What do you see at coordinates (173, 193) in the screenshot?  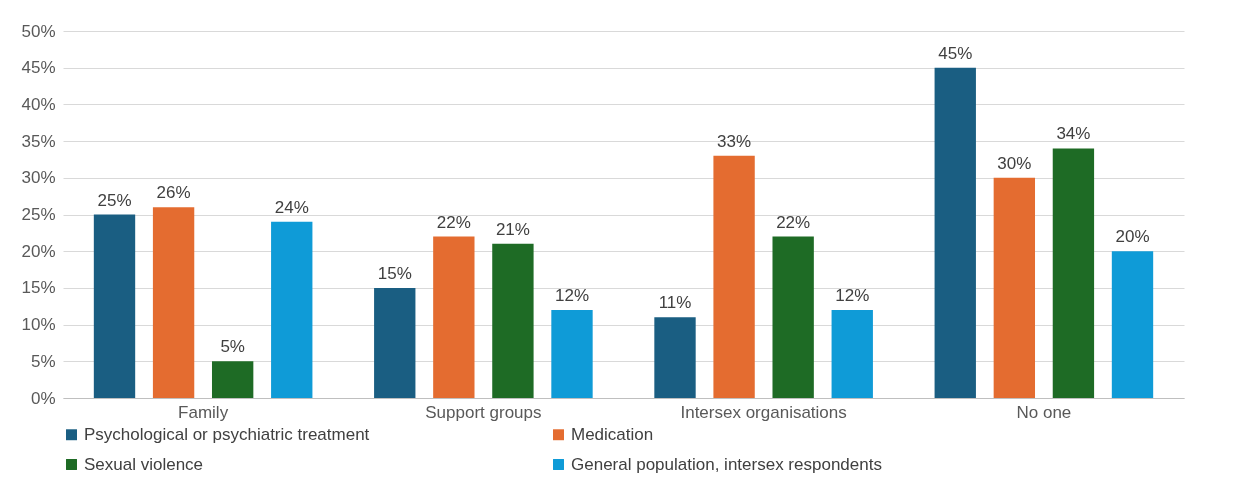 I see `data-label: 26%` at bounding box center [173, 193].